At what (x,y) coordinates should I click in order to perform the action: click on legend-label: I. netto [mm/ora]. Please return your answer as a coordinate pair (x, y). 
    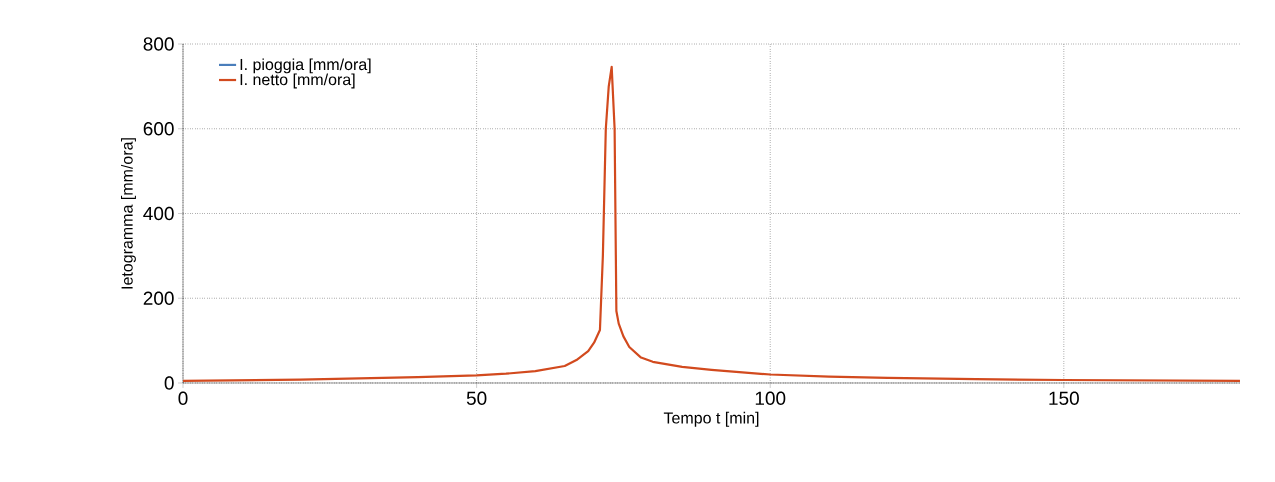
    Looking at the image, I should click on (297, 81).